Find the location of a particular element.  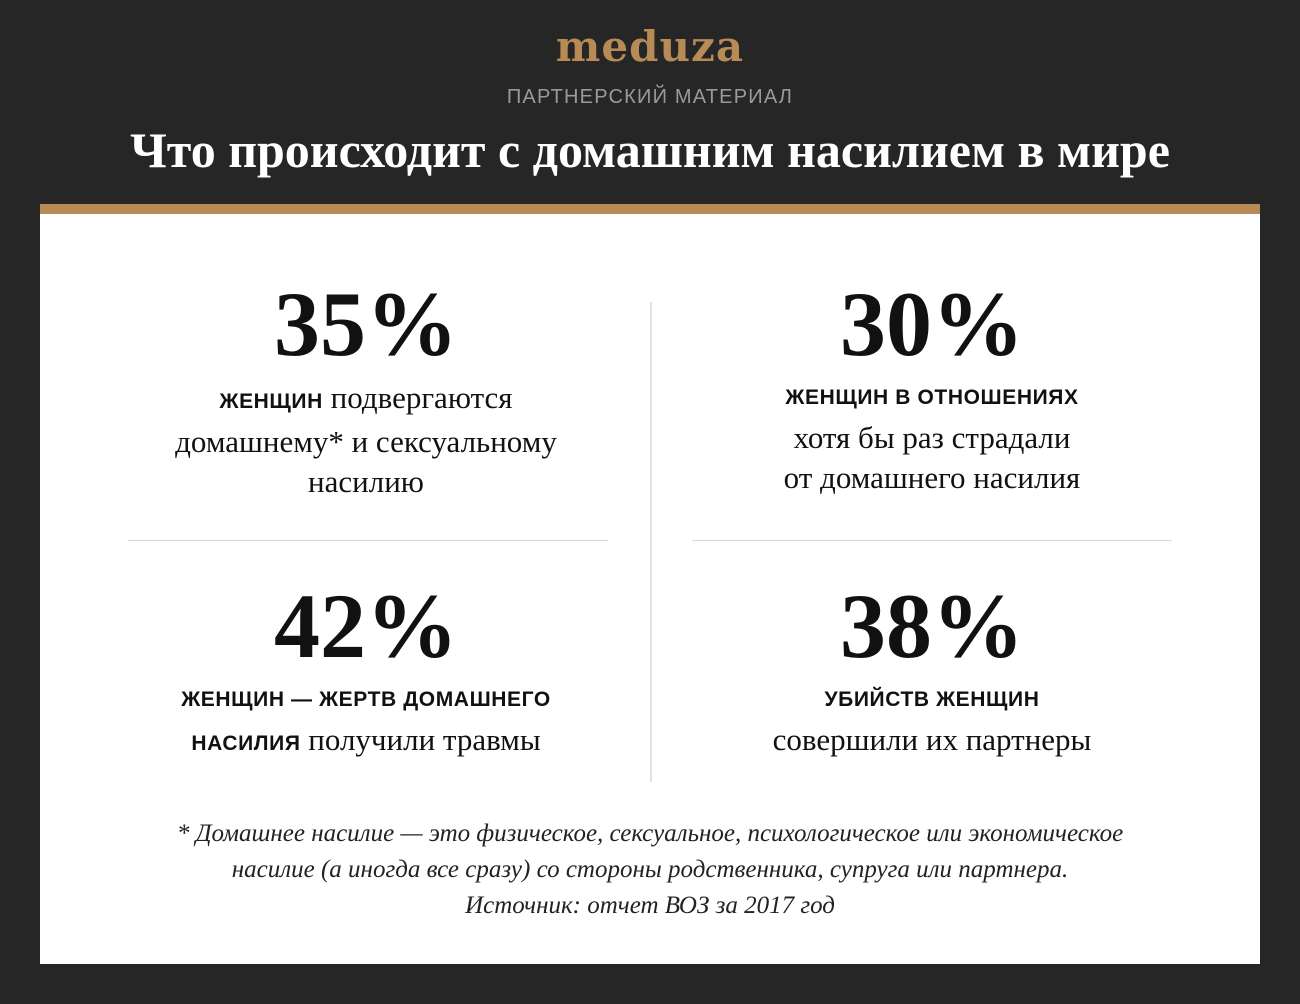

stat-text: хотя бы раз страдали is located at coordinates (932, 437).